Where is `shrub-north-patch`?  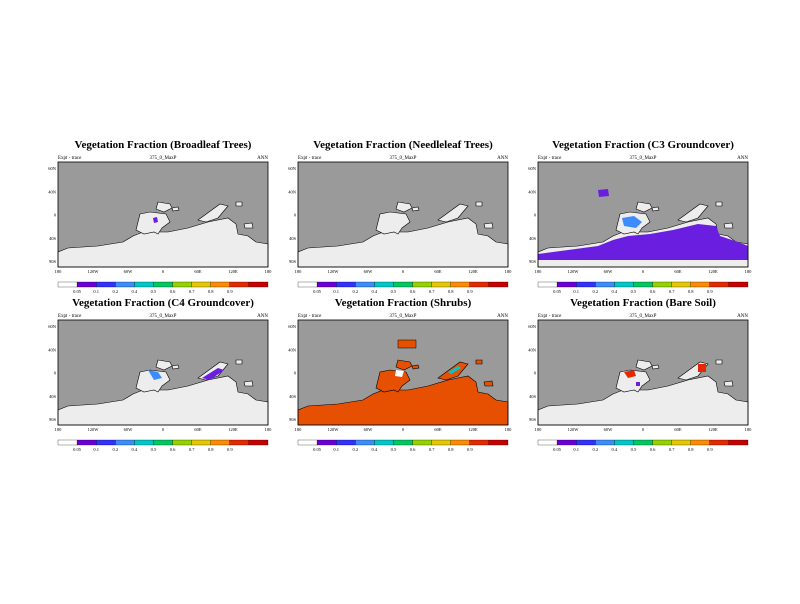 shrub-north-patch is located at coordinates (407, 344).